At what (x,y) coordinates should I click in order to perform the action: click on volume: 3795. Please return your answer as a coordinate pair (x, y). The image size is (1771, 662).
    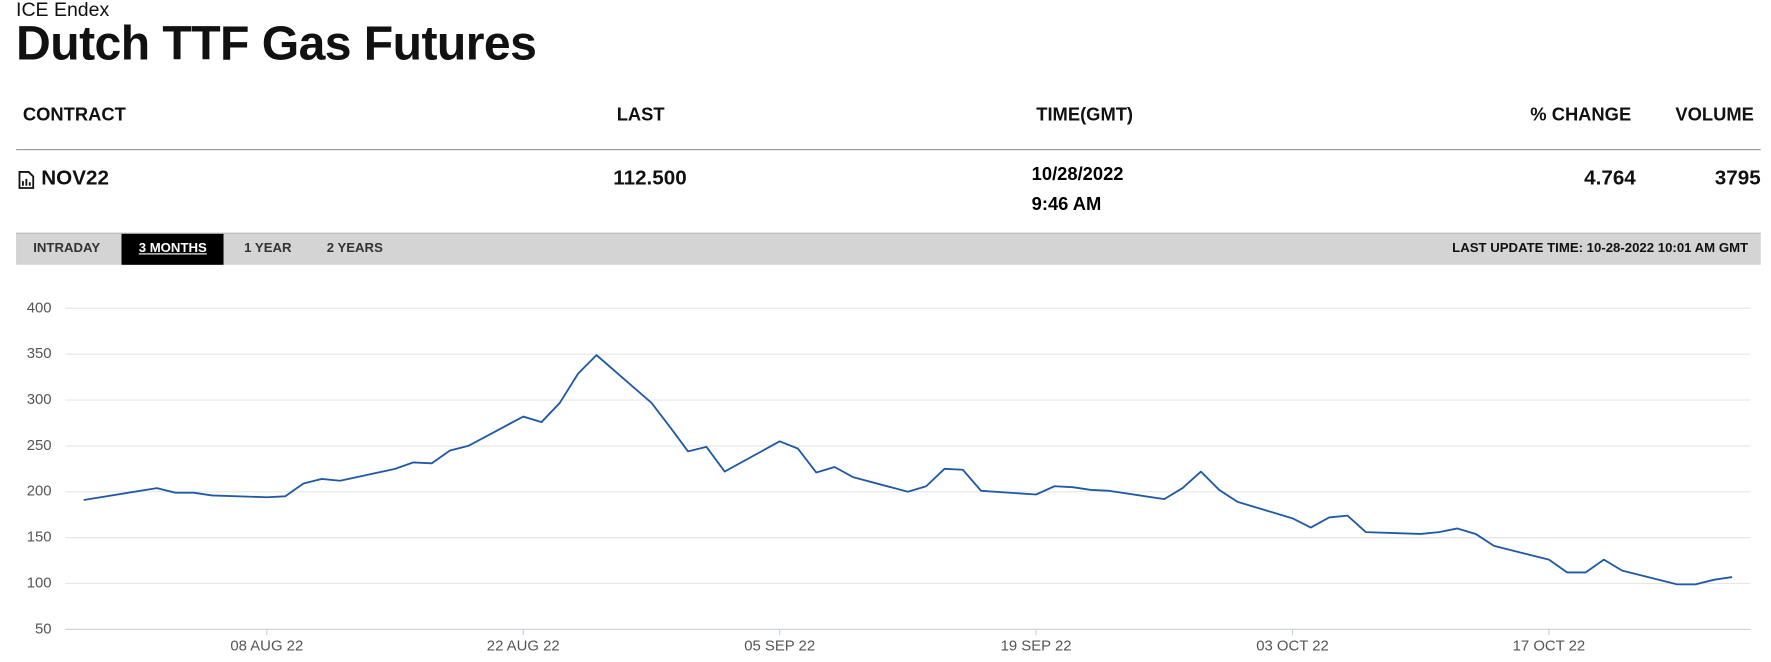
    Looking at the image, I should click on (1737, 178).